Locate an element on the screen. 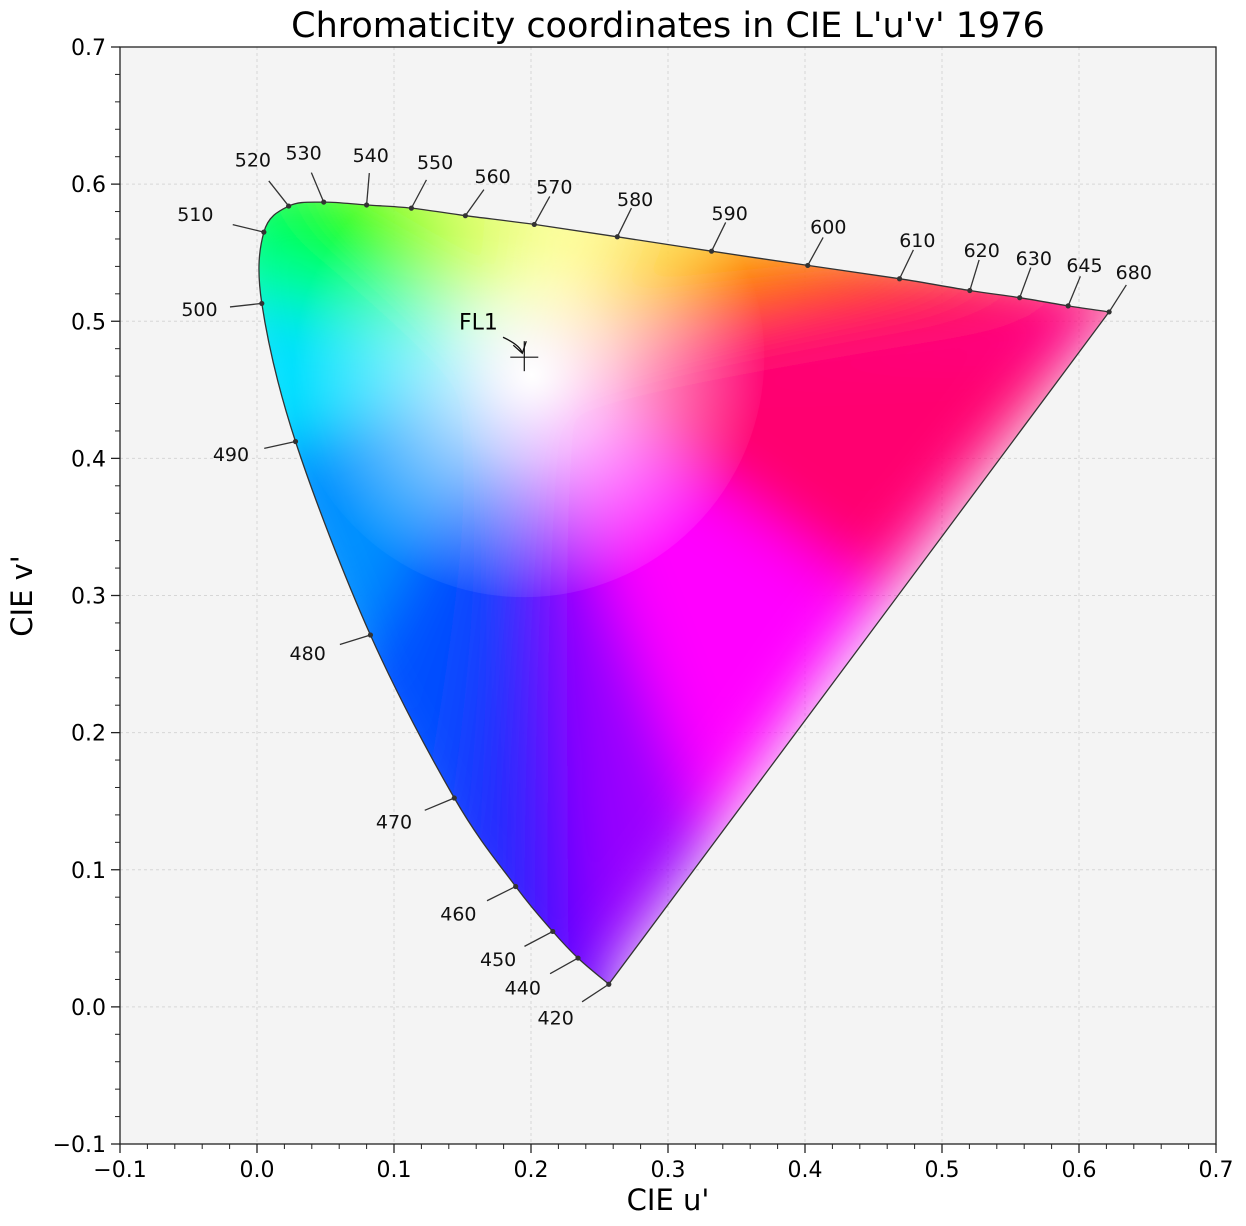 The height and width of the screenshot is (1226, 1246). wavelength-label: 450 is located at coordinates (498, 960).